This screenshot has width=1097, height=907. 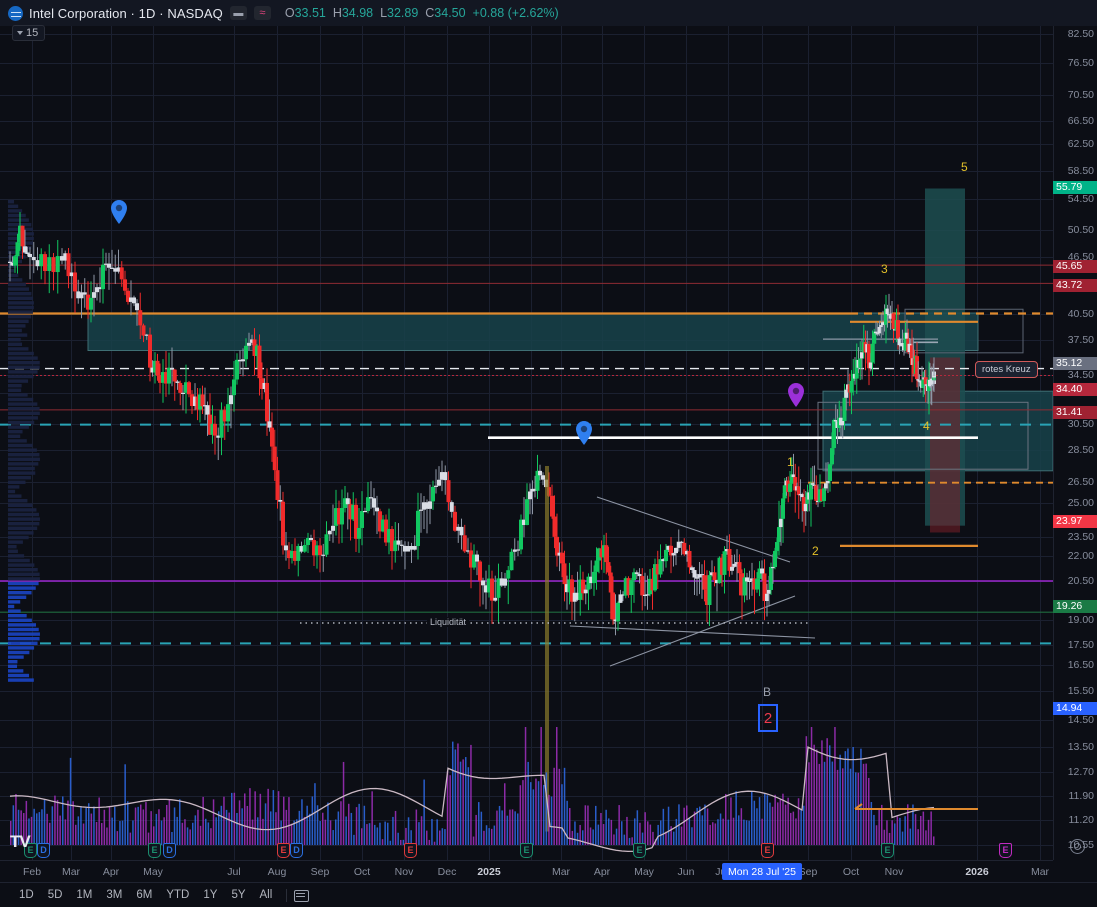 I want to click on symbol-title: Intel Corporation · 1D · NASDAQ, so click(x=126, y=13).